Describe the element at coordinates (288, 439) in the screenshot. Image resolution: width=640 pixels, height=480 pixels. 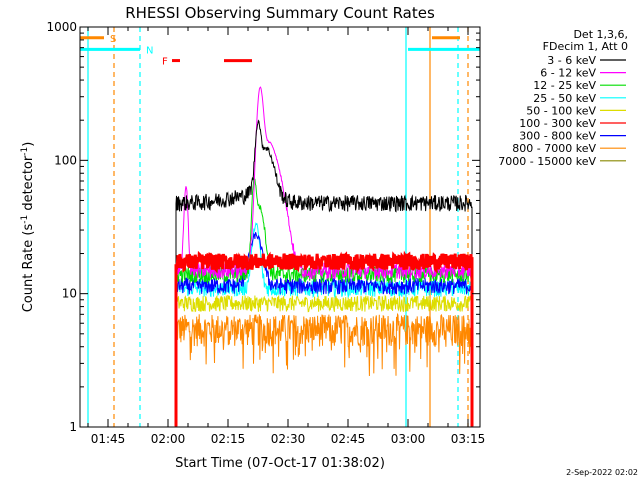
I see `x-tick-label-3: 02:30` at that location.